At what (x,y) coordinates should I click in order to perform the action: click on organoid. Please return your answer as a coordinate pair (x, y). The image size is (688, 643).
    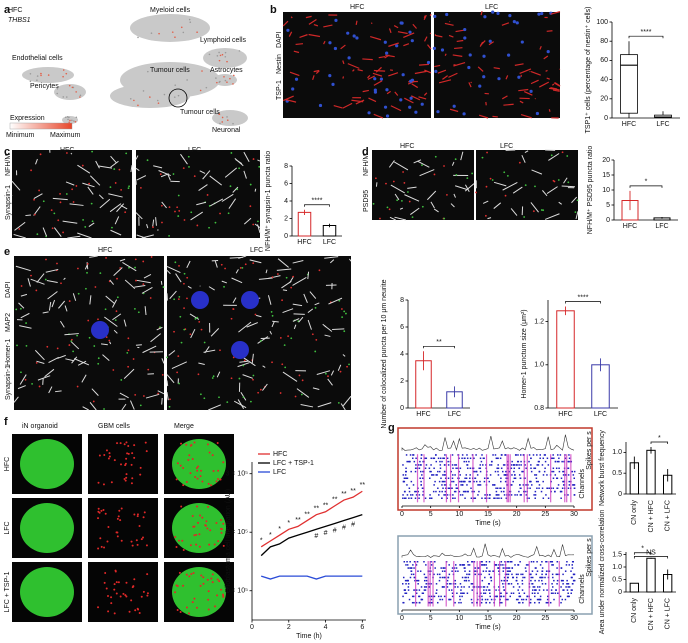
    Looking at the image, I should click on (47, 592).